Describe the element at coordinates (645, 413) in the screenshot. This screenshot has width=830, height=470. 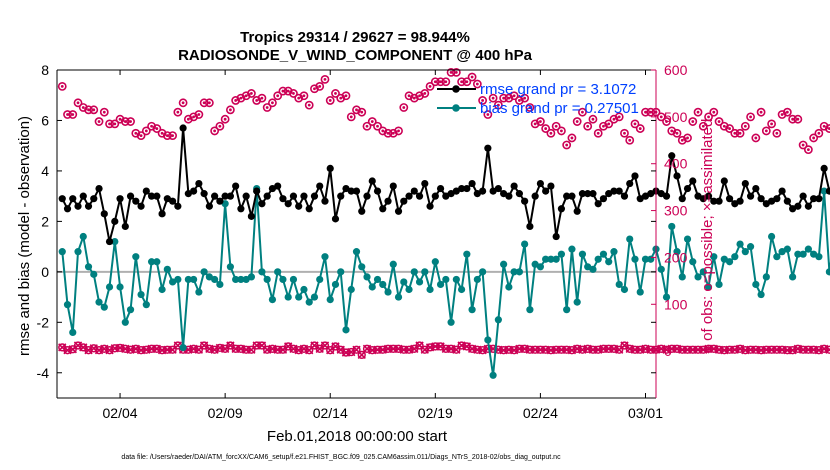
I see `x-tick-label: 03/01` at that location.